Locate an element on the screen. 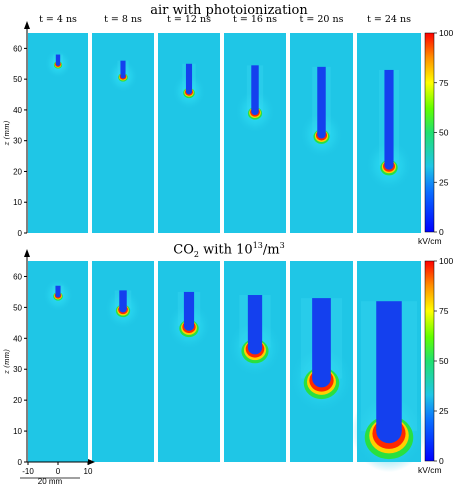  x-tick-label: -10 is located at coordinates (28, 471).